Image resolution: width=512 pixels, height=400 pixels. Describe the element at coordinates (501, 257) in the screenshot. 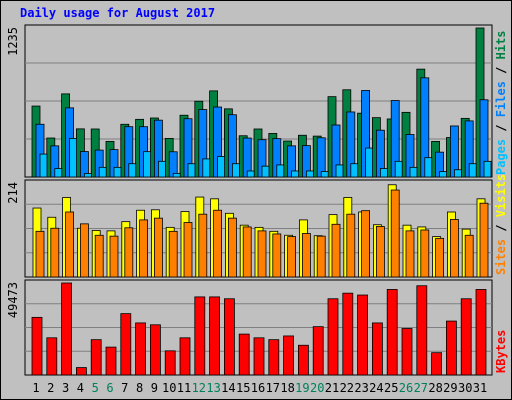

I see `legend-entry: Sites` at that location.